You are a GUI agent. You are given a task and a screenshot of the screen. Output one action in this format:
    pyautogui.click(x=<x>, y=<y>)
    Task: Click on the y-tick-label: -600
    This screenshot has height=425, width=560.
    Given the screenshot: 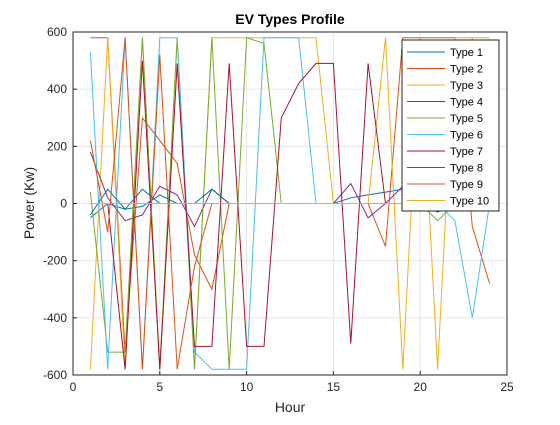 What is the action you would take?
    pyautogui.click(x=55, y=375)
    